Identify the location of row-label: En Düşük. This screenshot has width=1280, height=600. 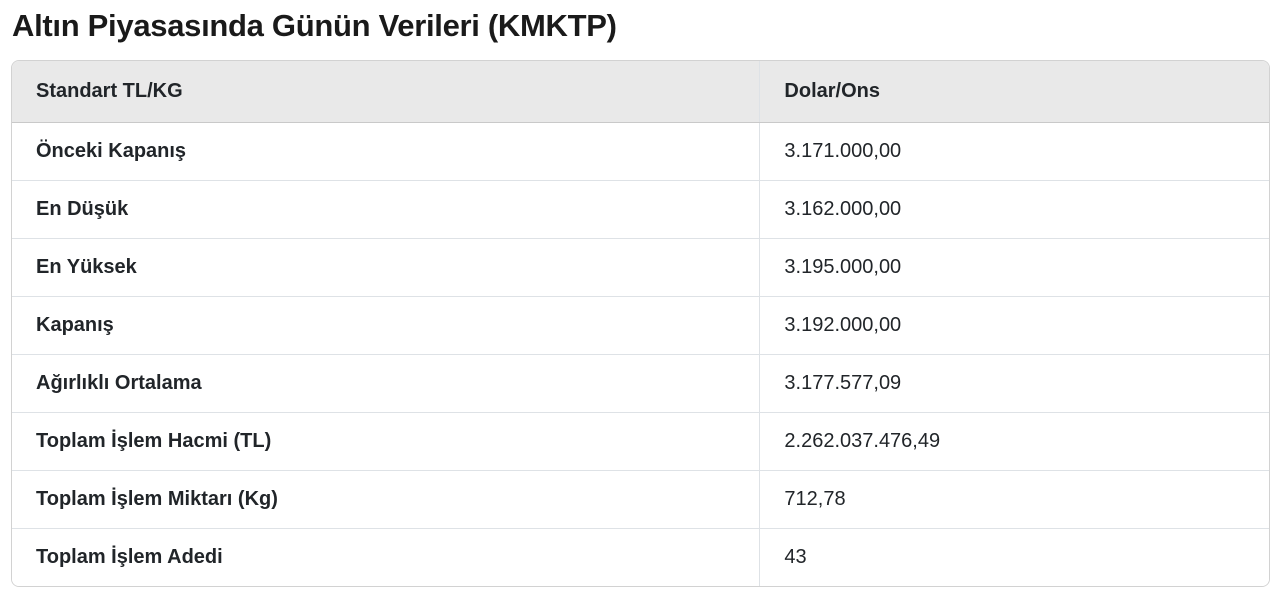
(386, 209).